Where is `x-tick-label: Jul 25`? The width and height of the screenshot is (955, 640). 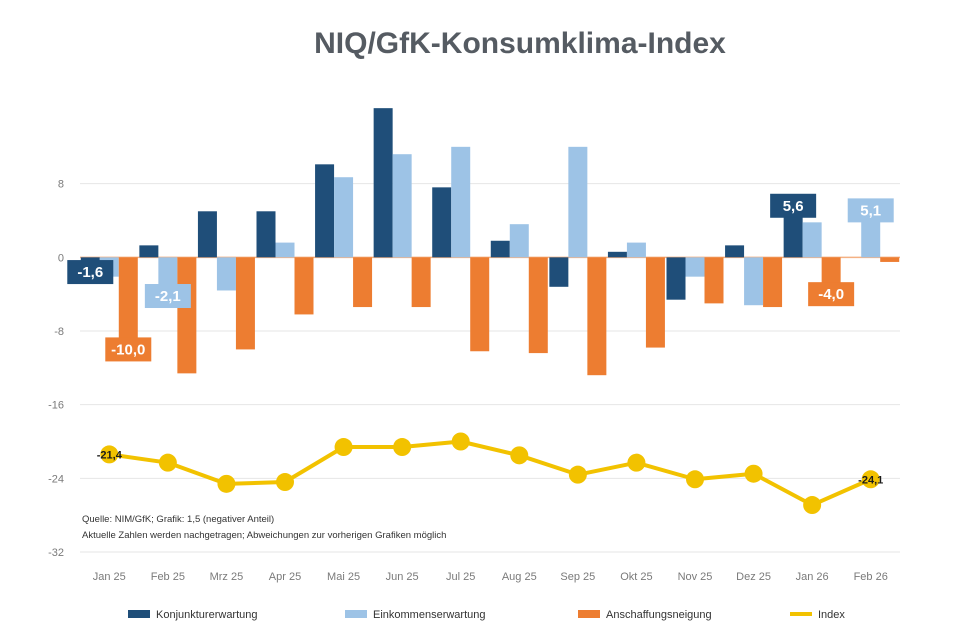
x-tick-label: Jul 25 is located at coordinates (460, 577).